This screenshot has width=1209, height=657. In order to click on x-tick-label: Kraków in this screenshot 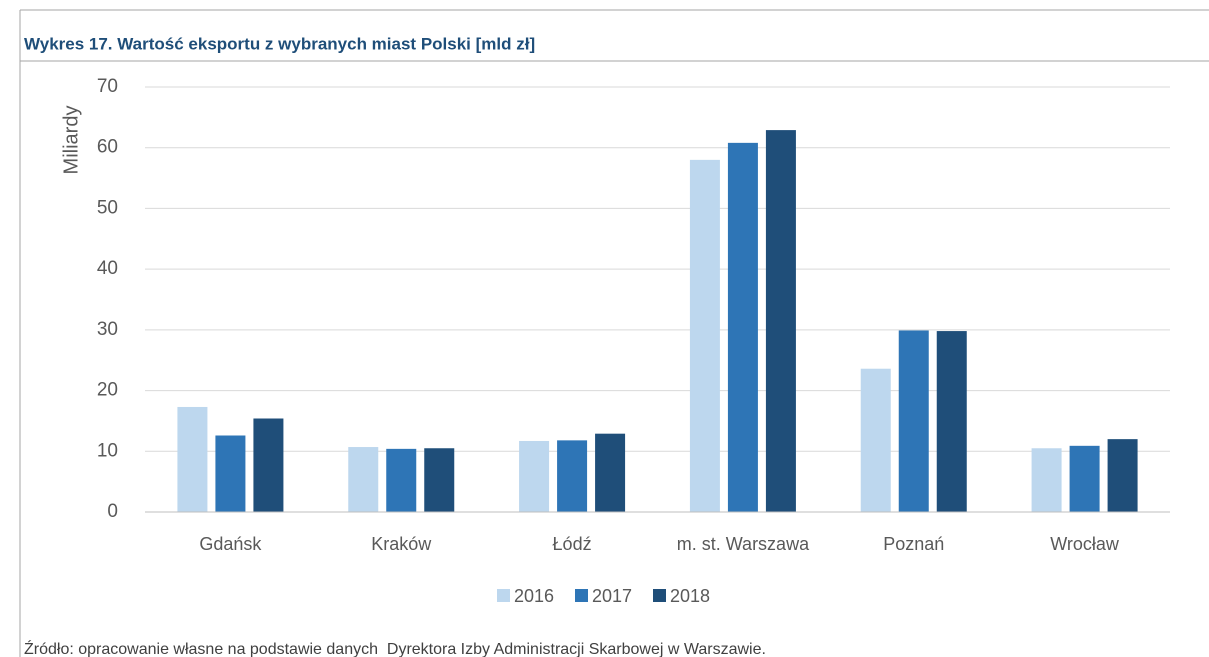, I will do `click(401, 544)`.